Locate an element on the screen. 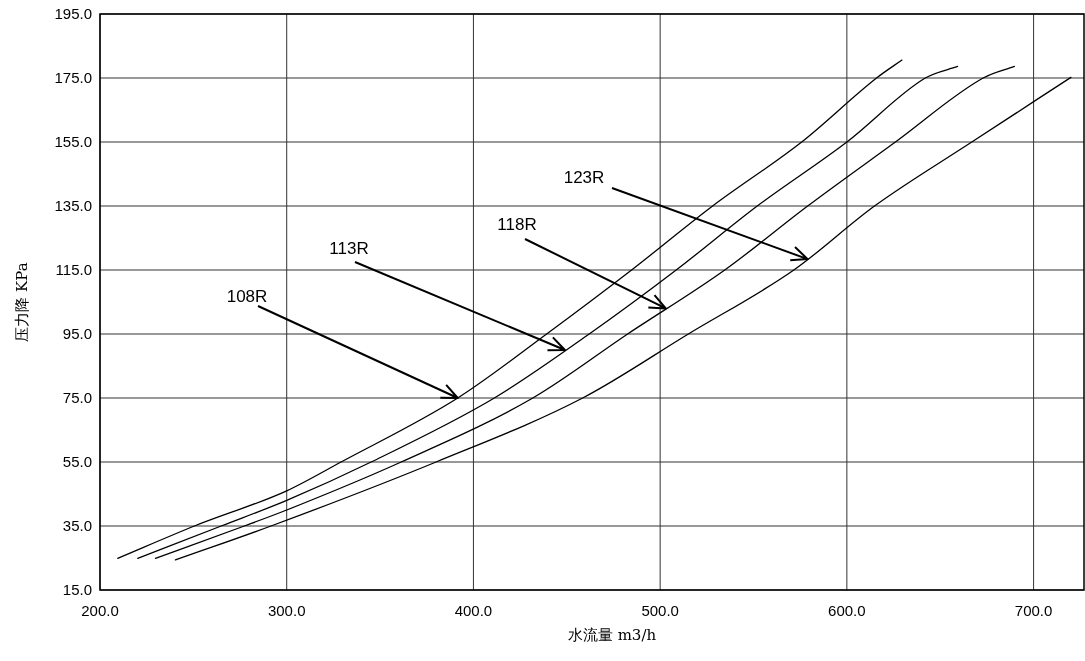  y-tick-label: 35.0 is located at coordinates (77, 525).